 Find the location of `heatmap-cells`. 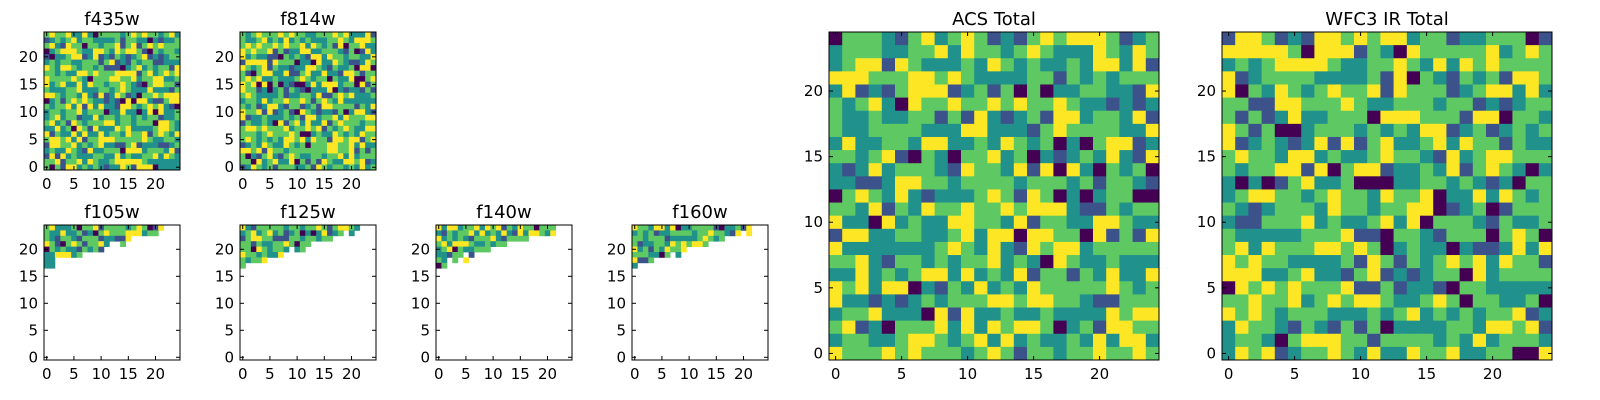

heatmap-cells is located at coordinates (496, 247).